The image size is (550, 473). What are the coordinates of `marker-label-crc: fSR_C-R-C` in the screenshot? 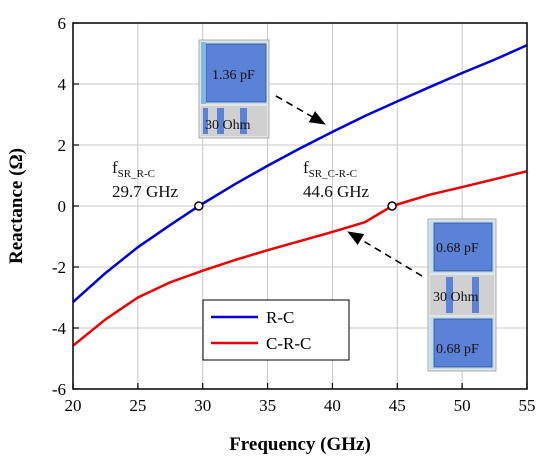 It's located at (330, 169).